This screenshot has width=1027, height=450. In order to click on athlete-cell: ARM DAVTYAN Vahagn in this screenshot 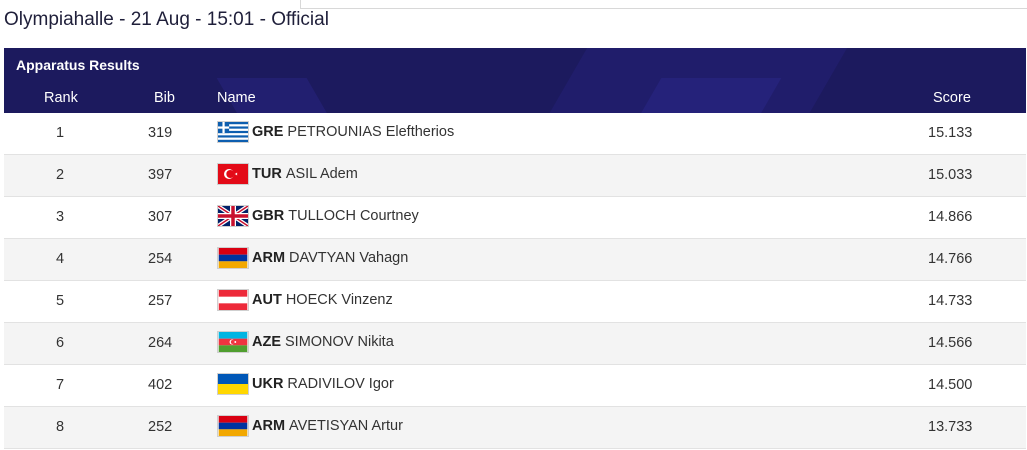, I will do `click(313, 258)`.